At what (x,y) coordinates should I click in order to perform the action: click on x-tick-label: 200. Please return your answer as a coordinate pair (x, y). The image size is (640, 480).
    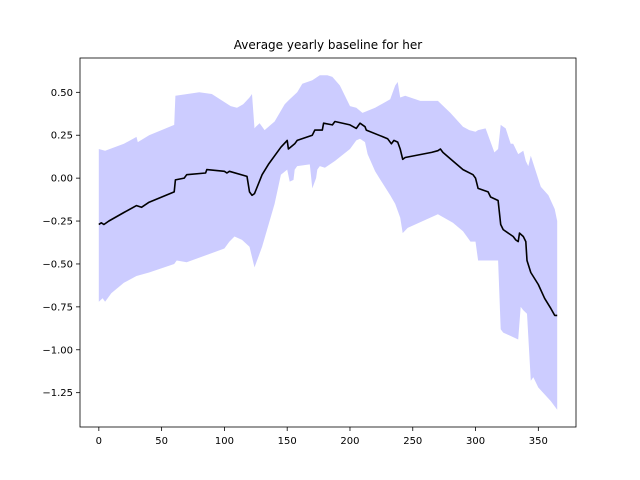
    Looking at the image, I should click on (349, 441).